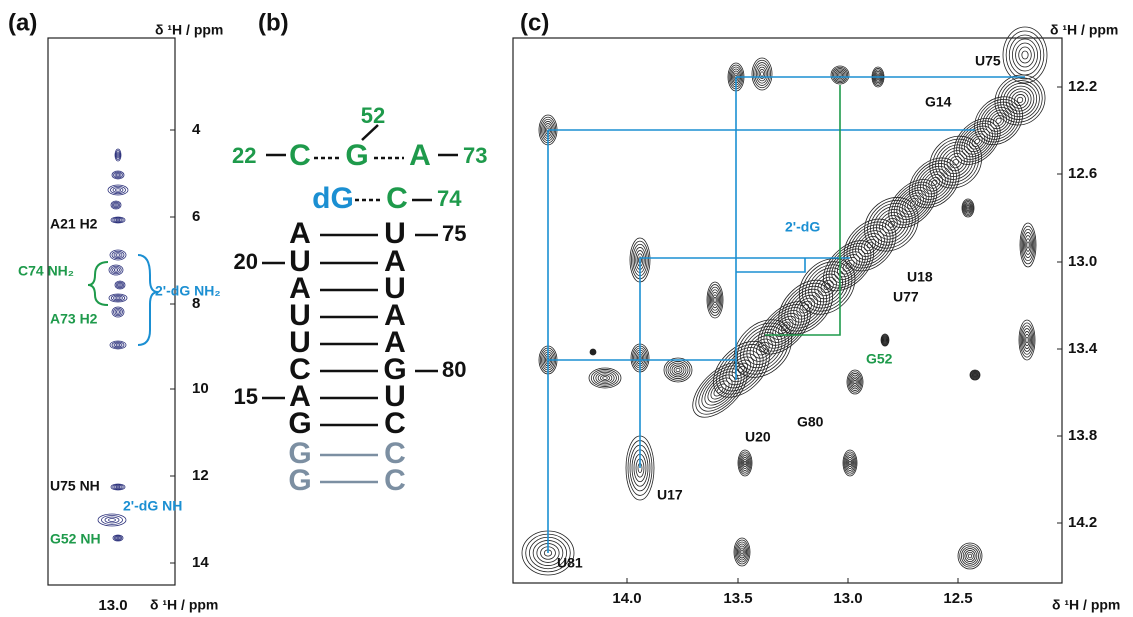 The height and width of the screenshot is (617, 1133). What do you see at coordinates (370, 132) in the screenshot?
I see `bond` at bounding box center [370, 132].